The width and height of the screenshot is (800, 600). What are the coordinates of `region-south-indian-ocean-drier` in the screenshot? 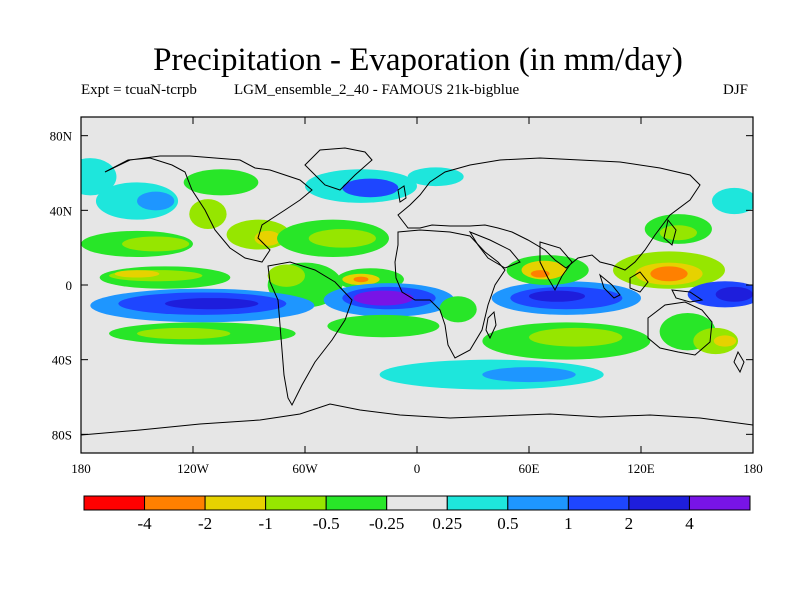 It's located at (576, 337).